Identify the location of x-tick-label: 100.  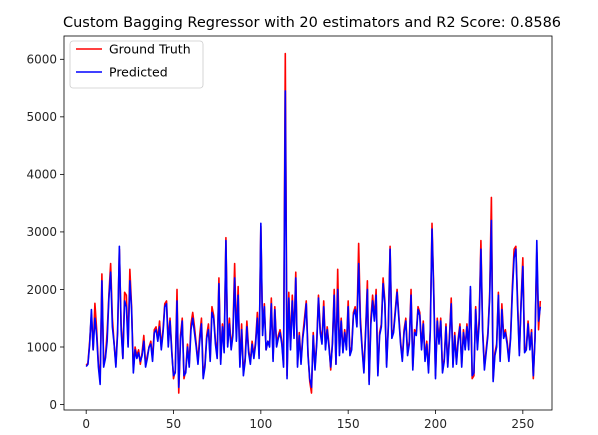
(260, 424).